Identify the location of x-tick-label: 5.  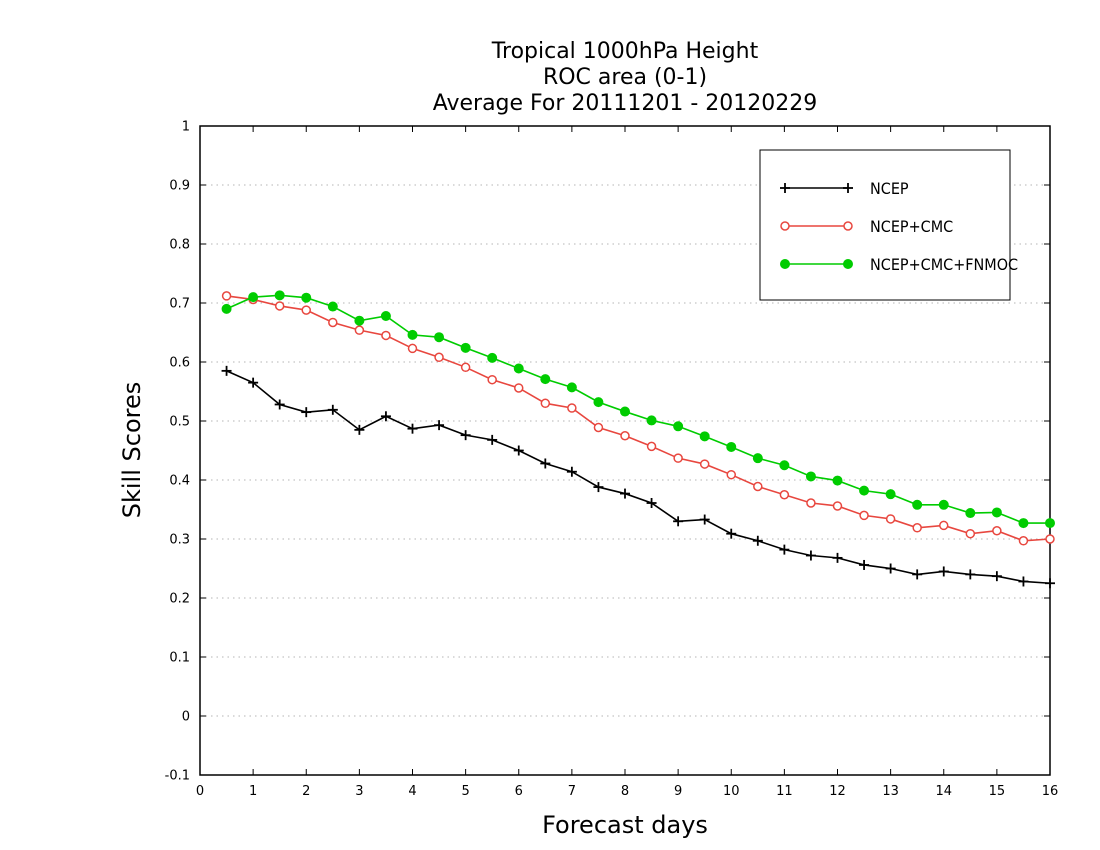
(465, 791).